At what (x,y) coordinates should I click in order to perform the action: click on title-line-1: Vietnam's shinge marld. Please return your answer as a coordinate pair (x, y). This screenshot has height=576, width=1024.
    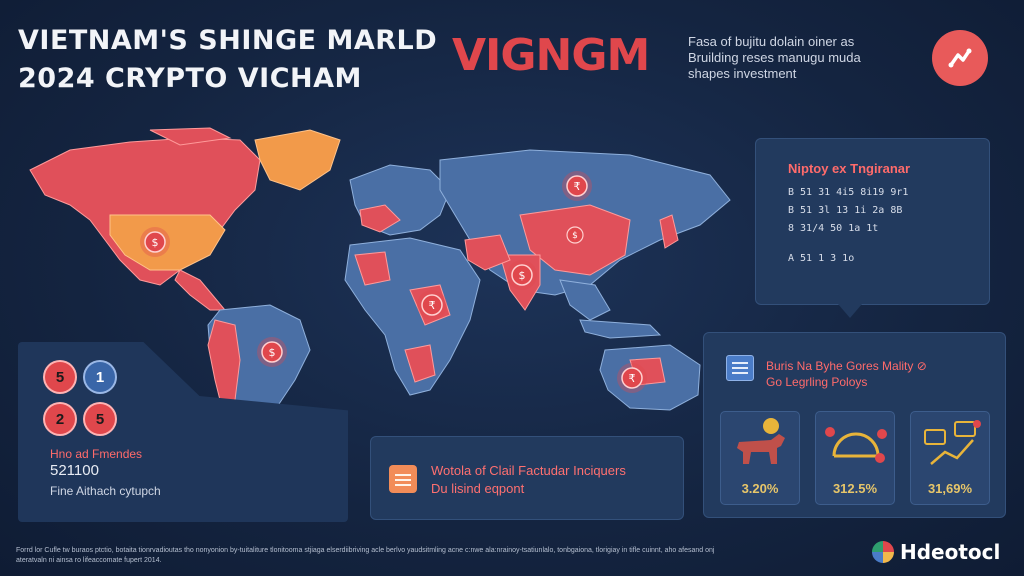
    Looking at the image, I should click on (228, 40).